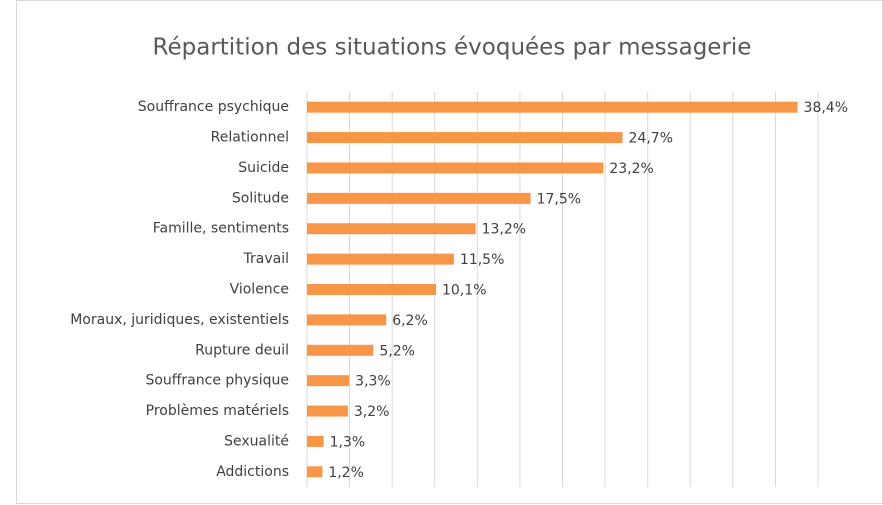 The image size is (883, 505). I want to click on data-label: 23,2%, so click(631, 169).